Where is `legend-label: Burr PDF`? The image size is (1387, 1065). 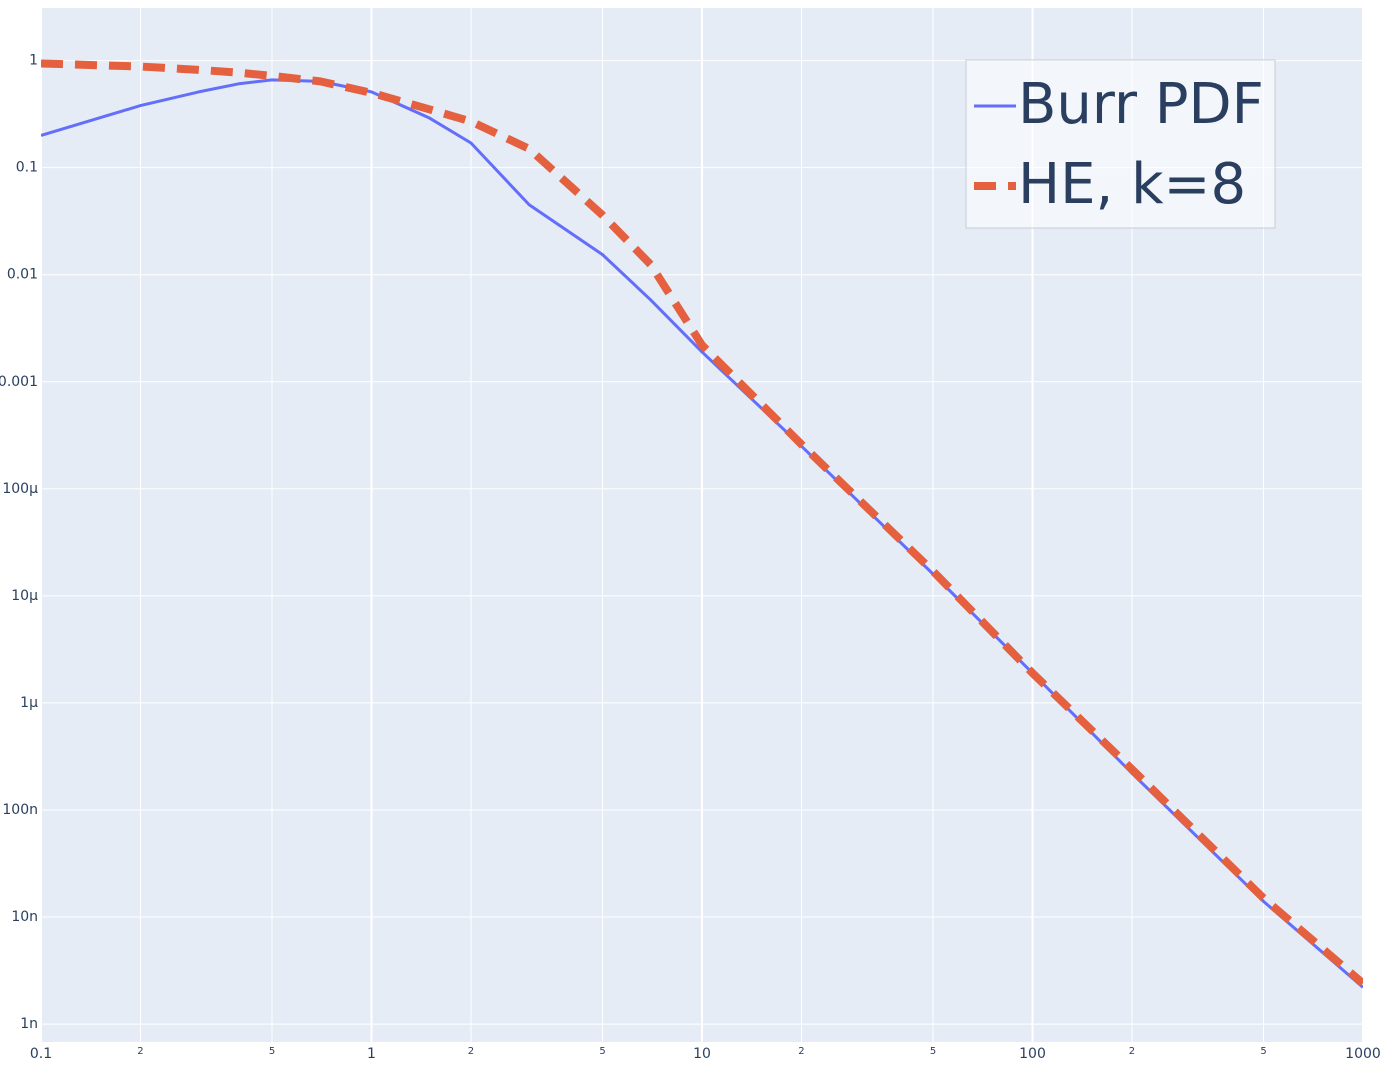 legend-label: Burr PDF is located at coordinates (1141, 104).